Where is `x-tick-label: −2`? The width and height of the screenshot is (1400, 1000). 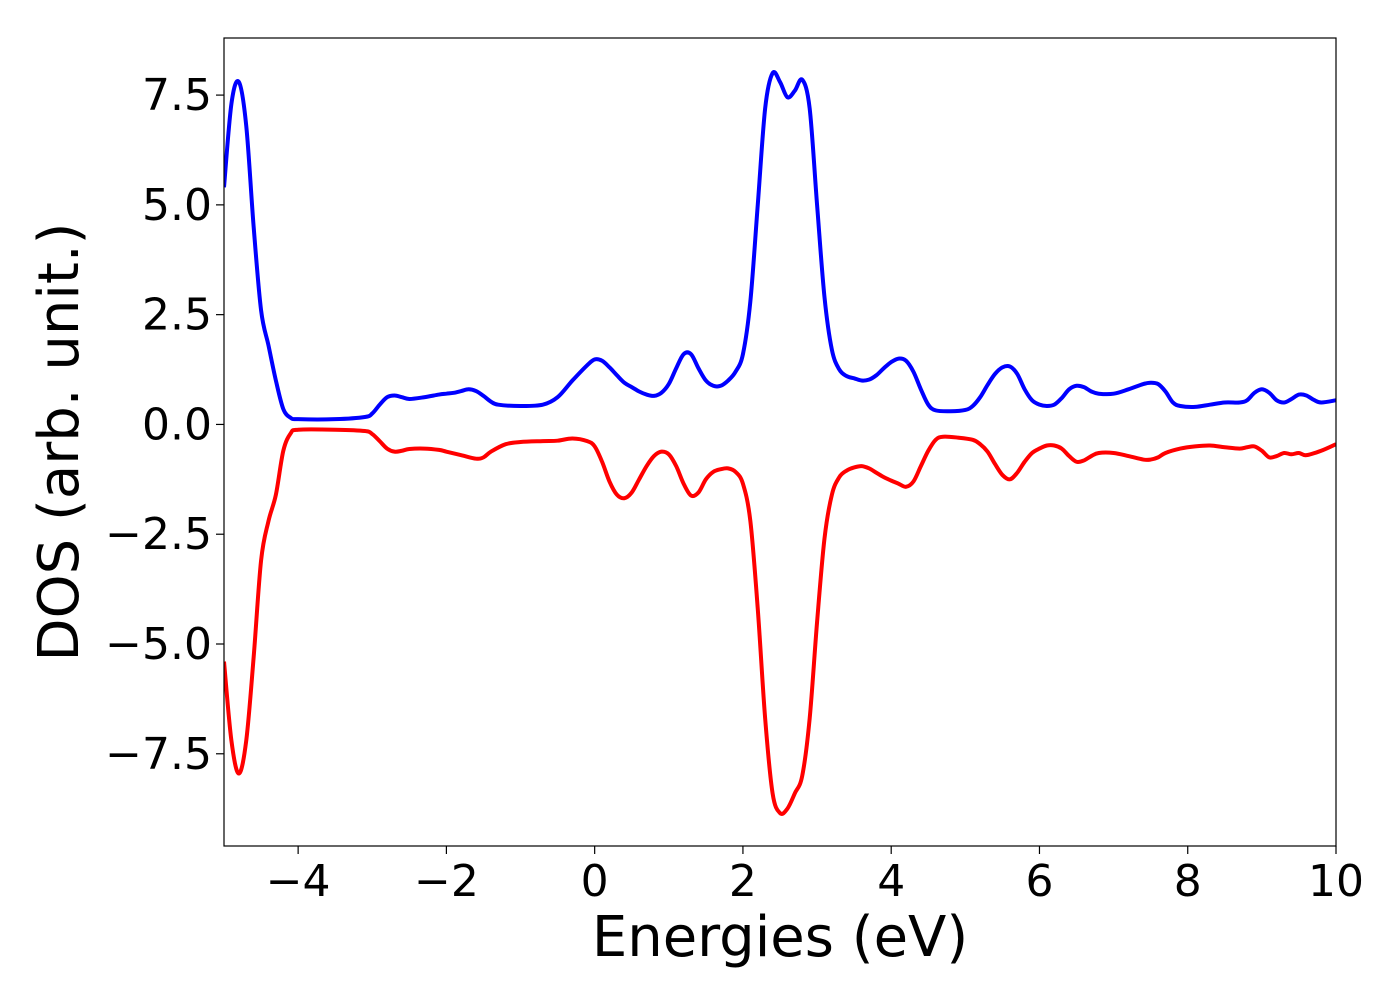 x-tick-label: −2 is located at coordinates (446, 881).